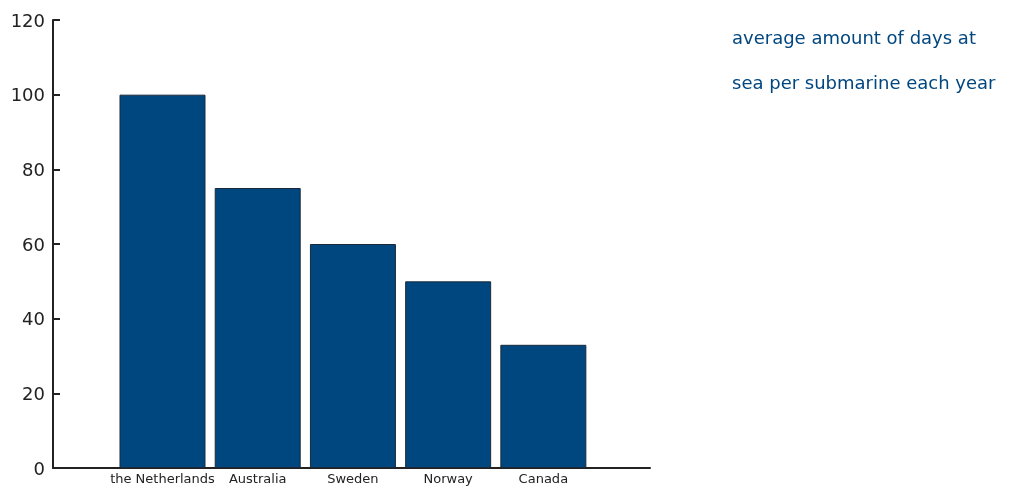 The height and width of the screenshot is (486, 1015). I want to click on y-tick-label: 0, so click(39, 468).